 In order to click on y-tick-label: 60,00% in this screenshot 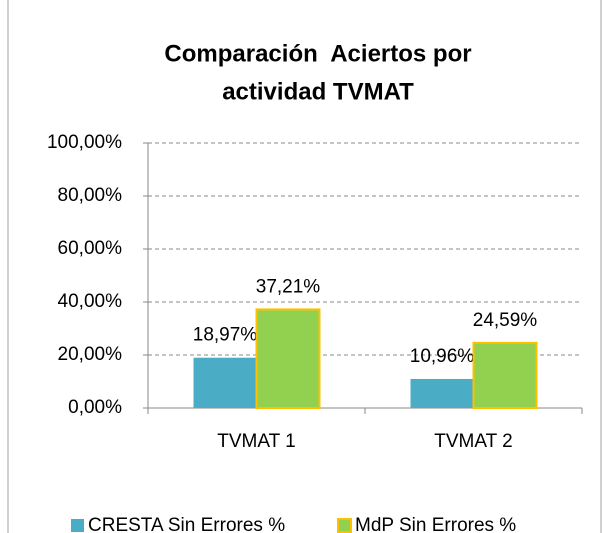, I will do `click(90, 248)`.